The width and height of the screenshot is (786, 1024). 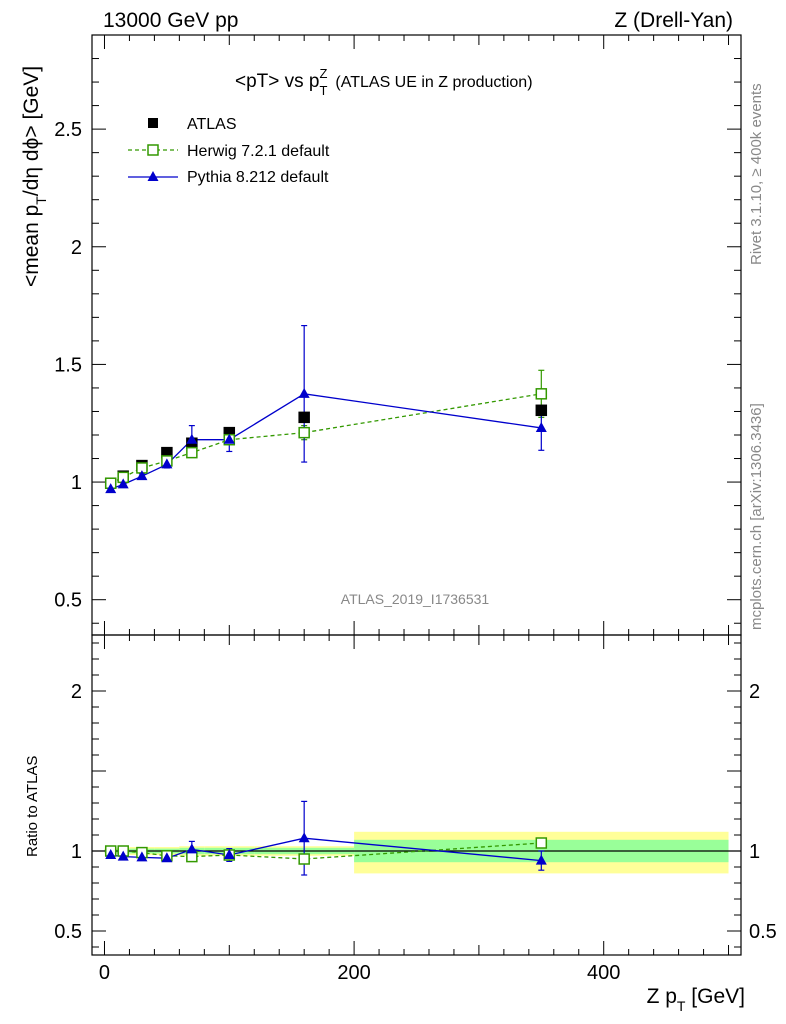 What do you see at coordinates (258, 151) in the screenshot?
I see `legend-herwig-label: Herwig 7.2.1 default` at bounding box center [258, 151].